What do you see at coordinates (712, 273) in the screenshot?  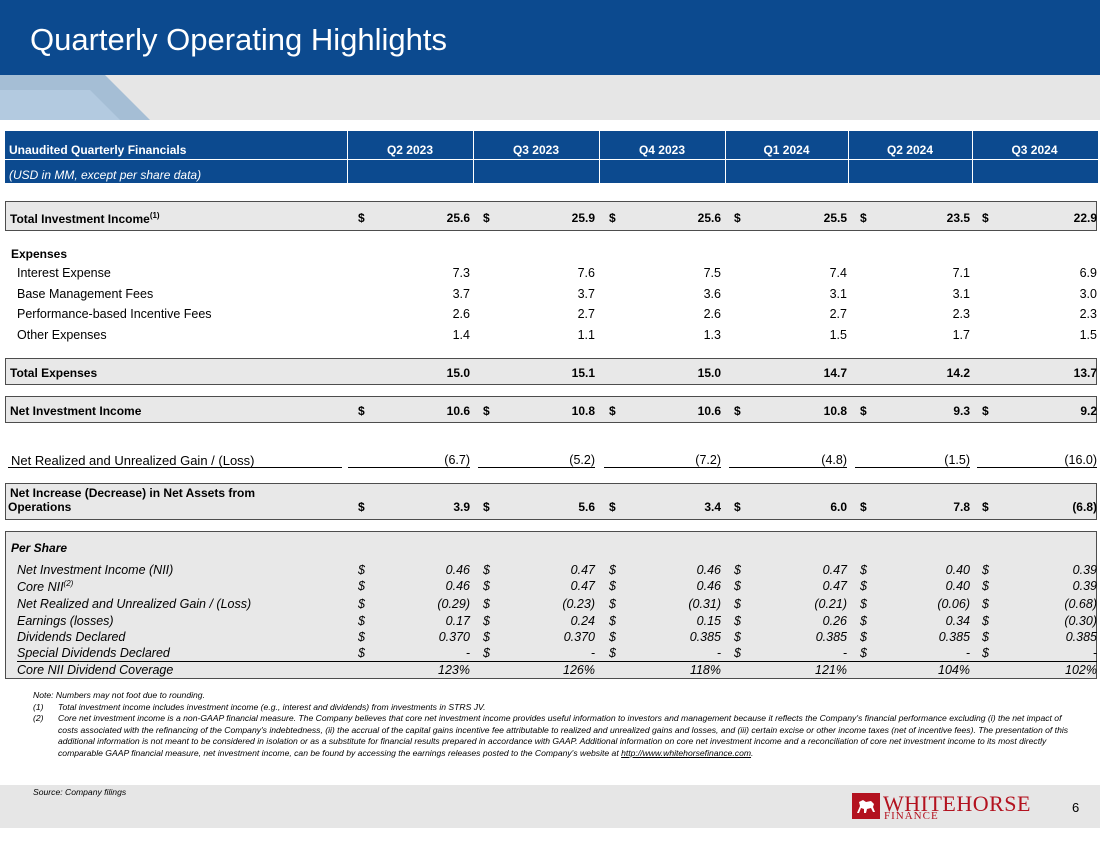 I see `value-cell: 7.5` at bounding box center [712, 273].